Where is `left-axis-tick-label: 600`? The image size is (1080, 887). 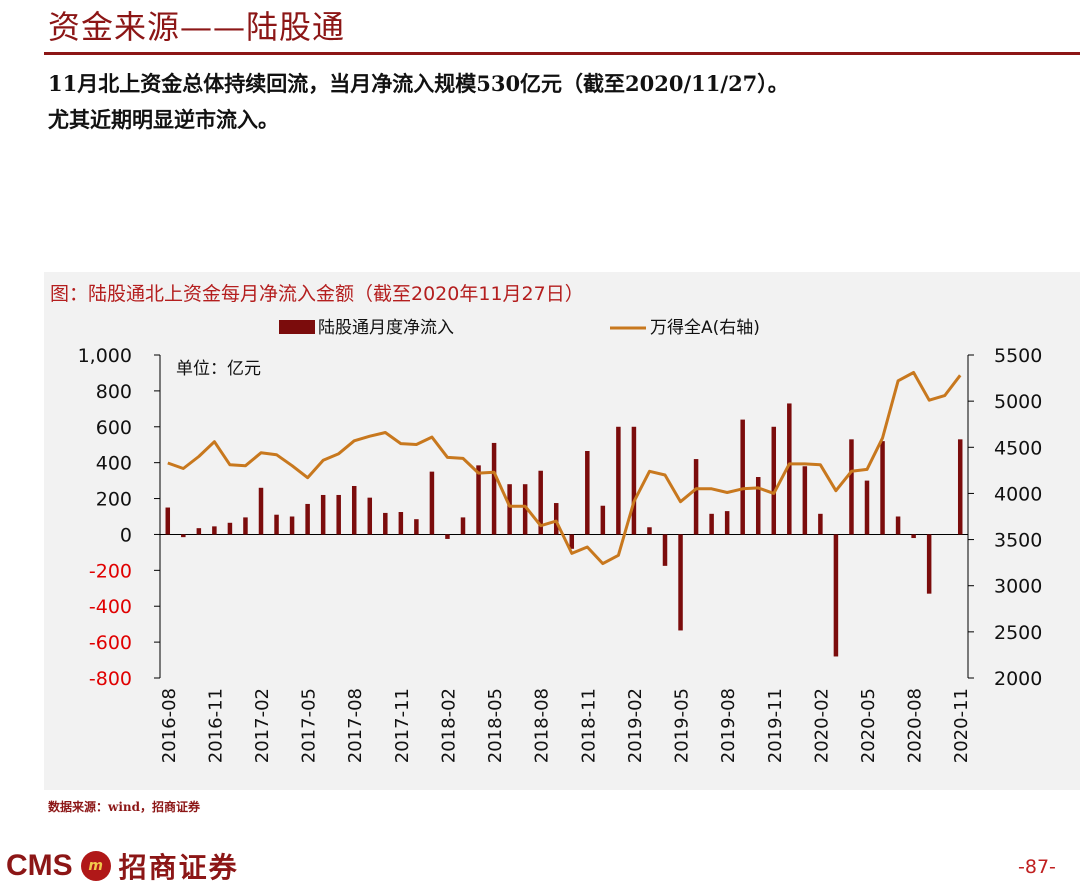 left-axis-tick-label: 600 is located at coordinates (114, 428).